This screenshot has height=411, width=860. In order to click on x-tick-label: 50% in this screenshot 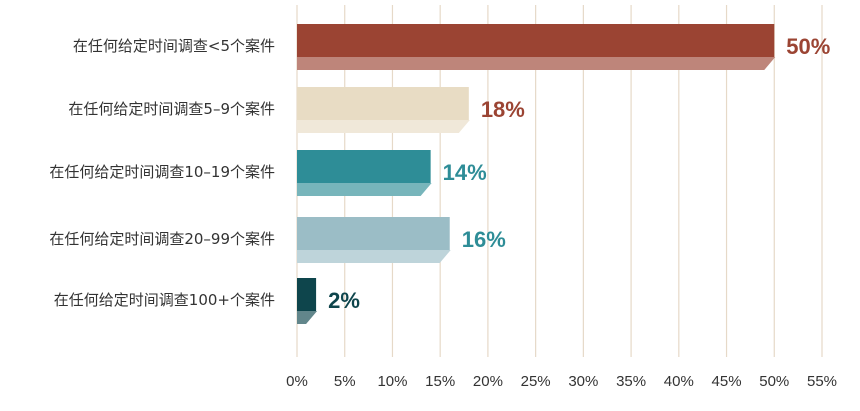, I will do `click(774, 381)`.